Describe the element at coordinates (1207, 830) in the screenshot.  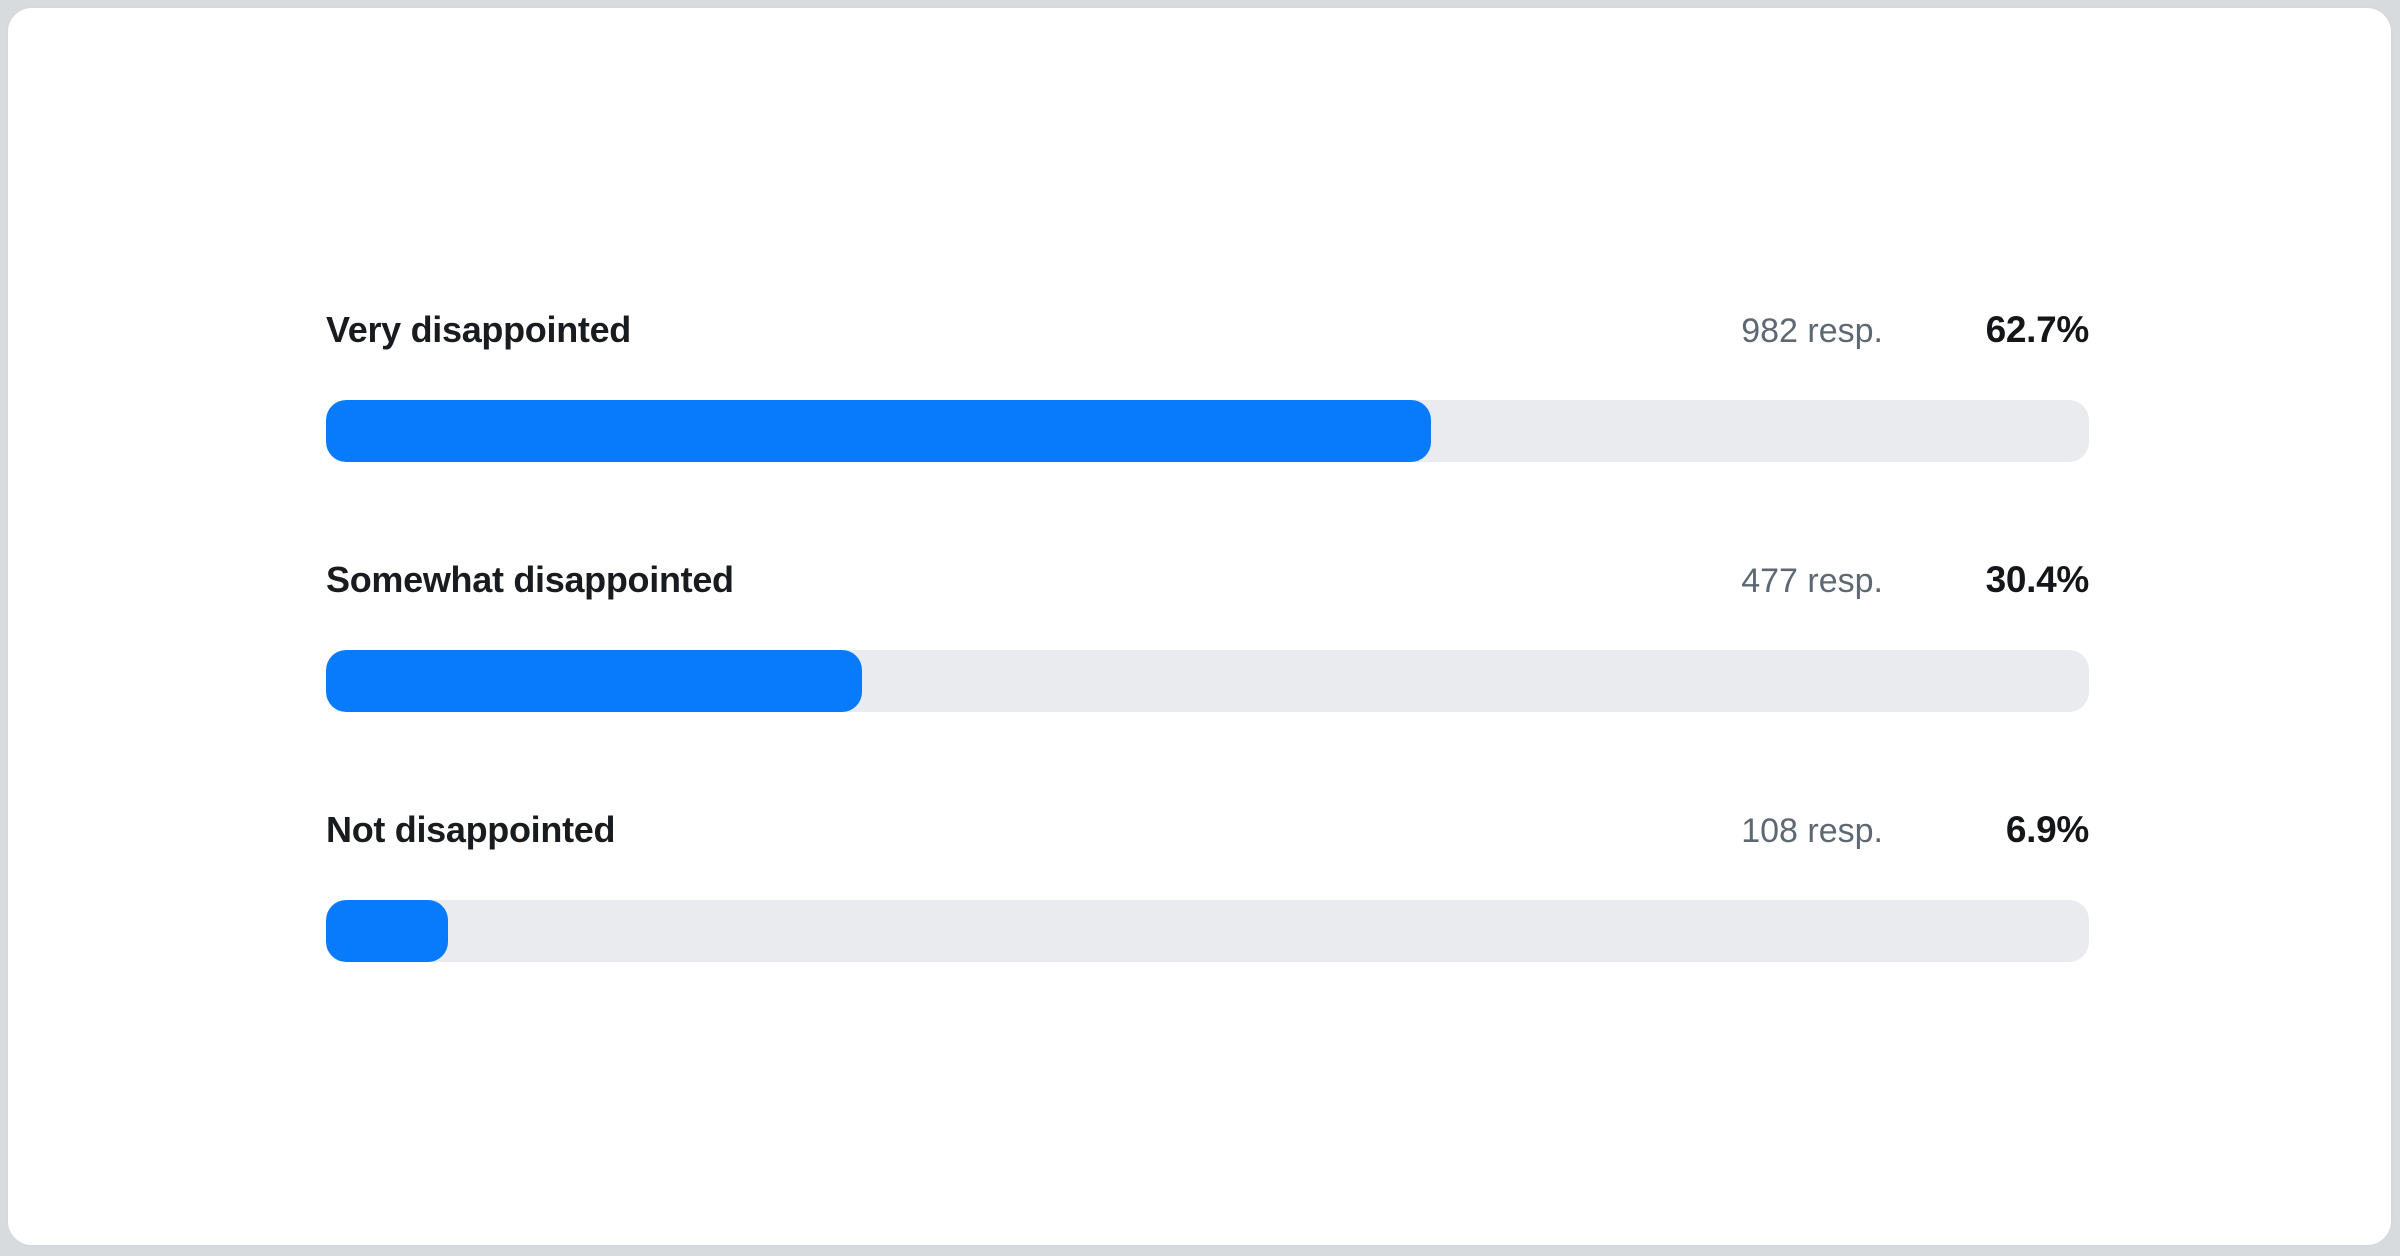
I see `row-header: Not disappointed 108 resp. 6.9%` at that location.